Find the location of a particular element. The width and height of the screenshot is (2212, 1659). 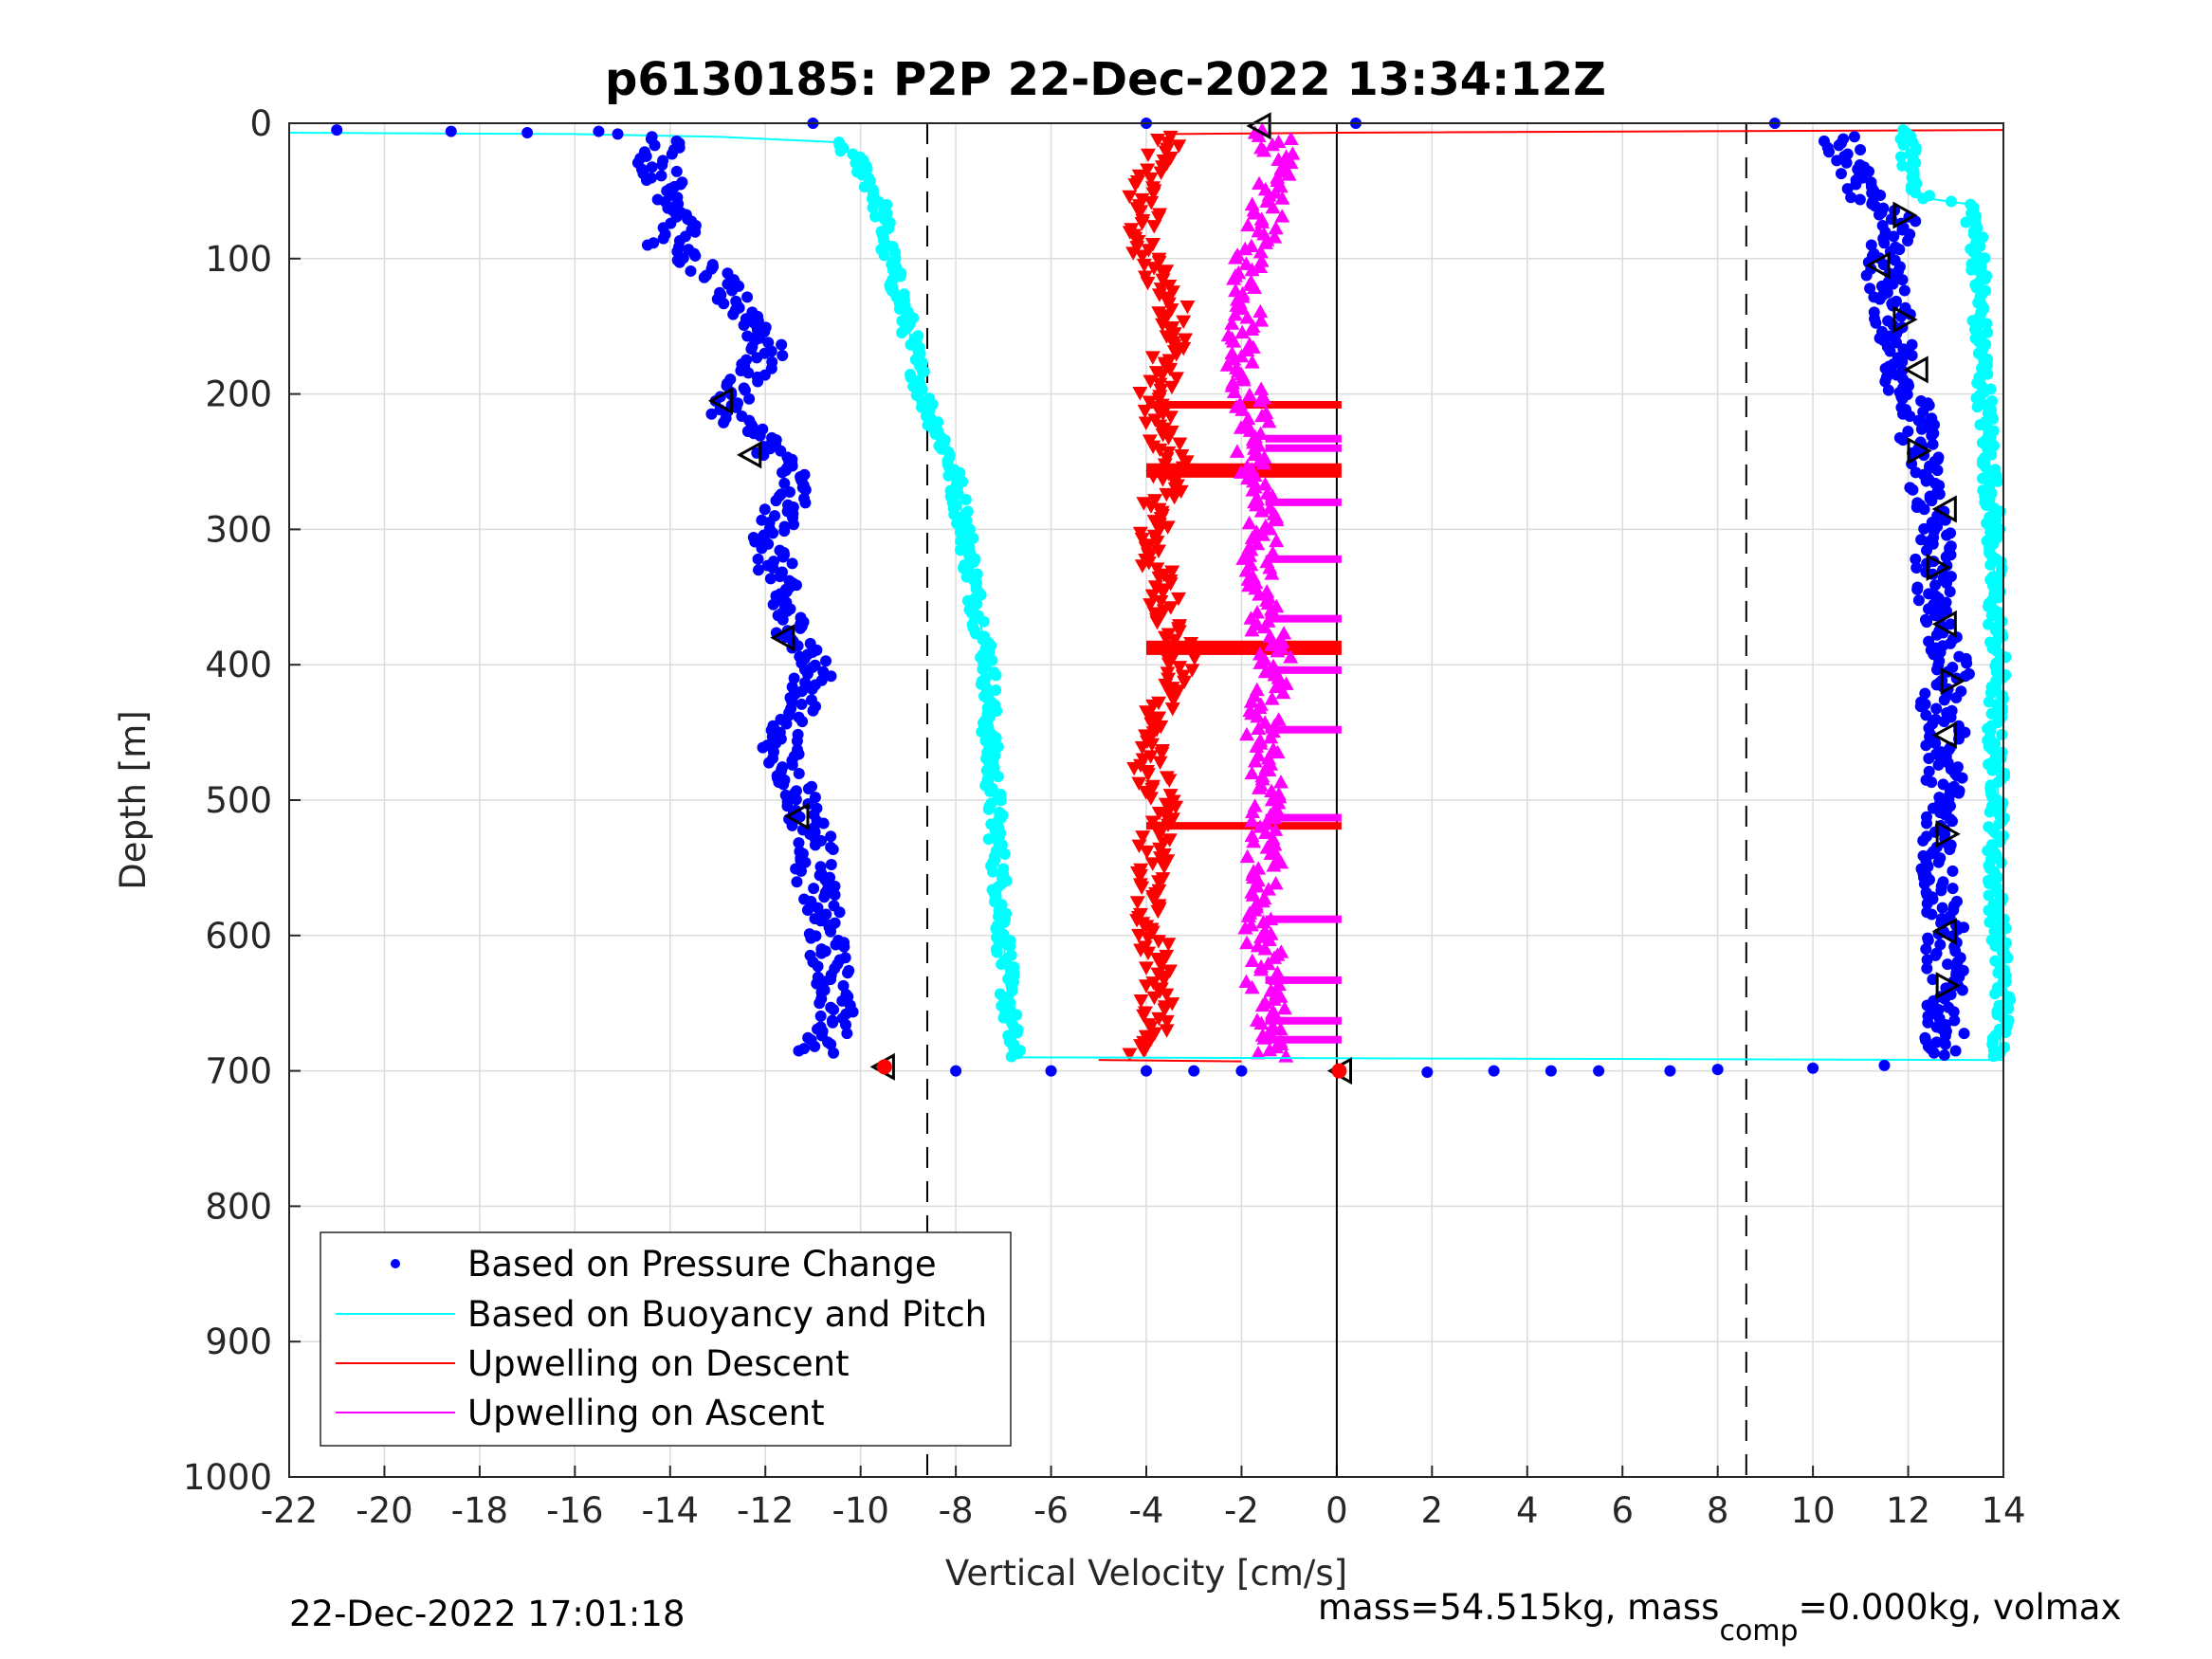

y-tick-label: 200 is located at coordinates (238, 394).